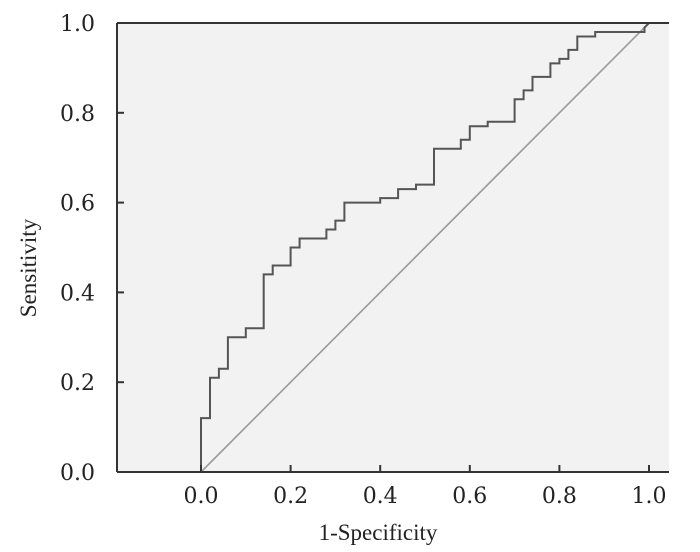  Describe the element at coordinates (469, 496) in the screenshot. I see `x-tick-label: 0.6` at that location.